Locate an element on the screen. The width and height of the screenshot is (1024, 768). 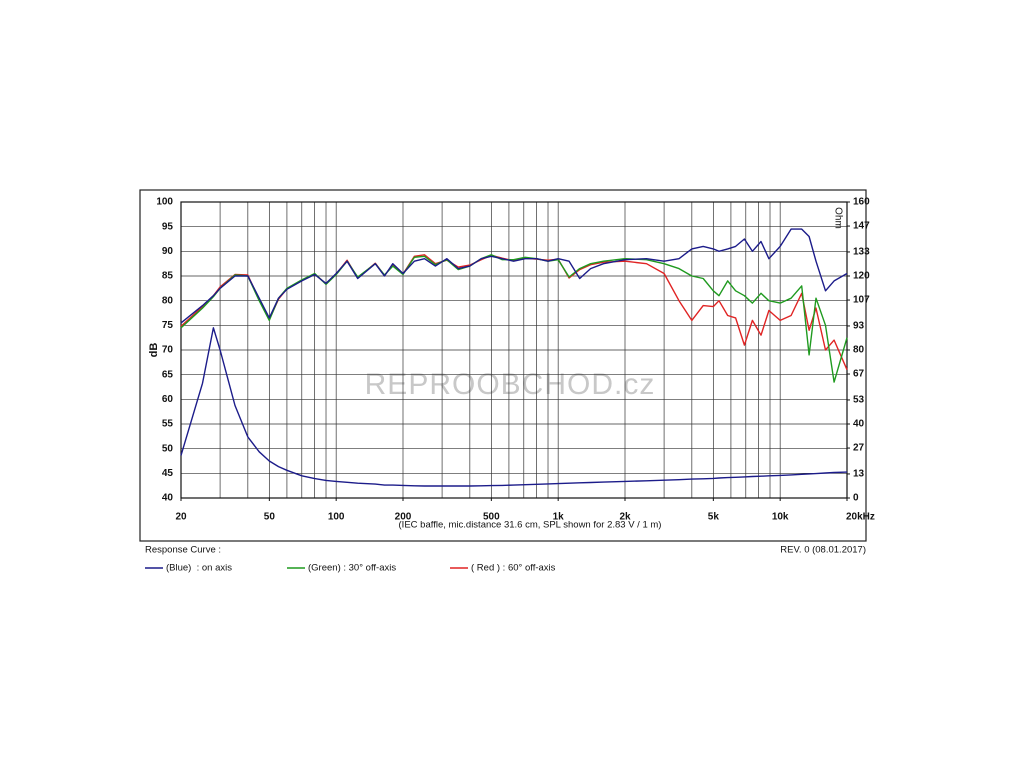
y-tick-label: 75 is located at coordinates (168, 325).